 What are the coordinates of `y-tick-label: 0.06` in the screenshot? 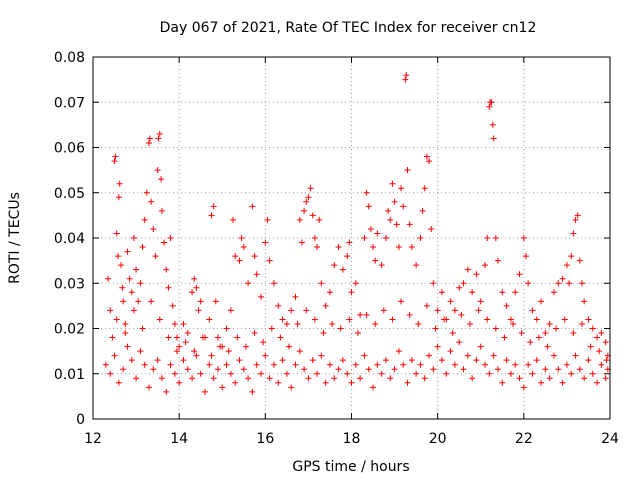 It's located at (69, 149).